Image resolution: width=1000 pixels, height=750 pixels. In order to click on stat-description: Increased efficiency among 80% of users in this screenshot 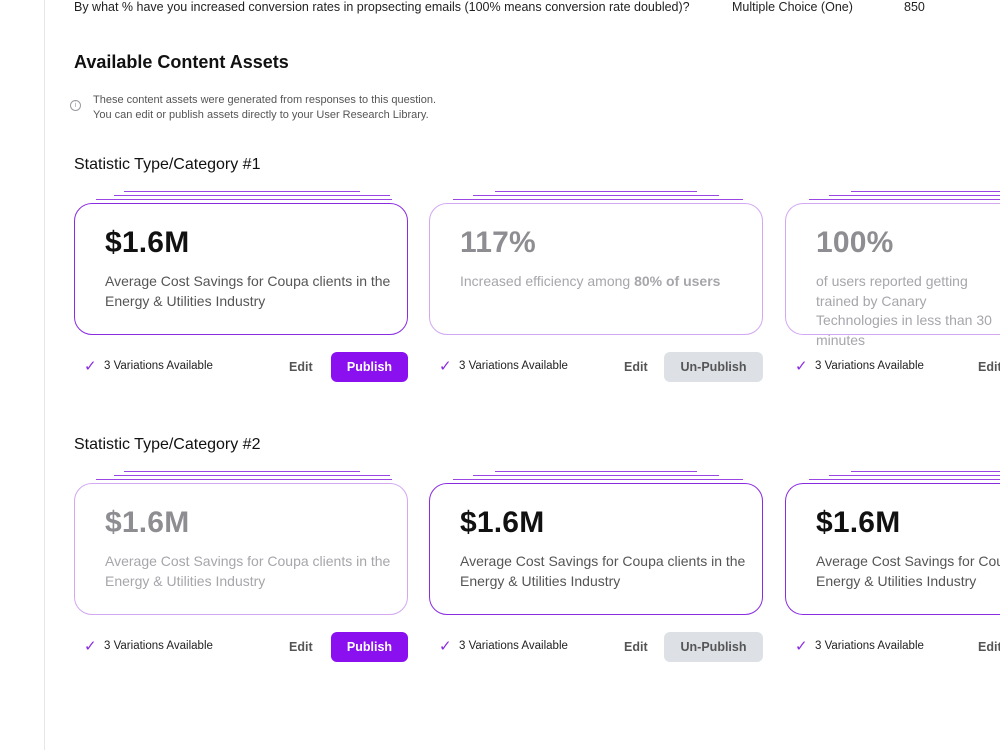, I will do `click(610, 282)`.